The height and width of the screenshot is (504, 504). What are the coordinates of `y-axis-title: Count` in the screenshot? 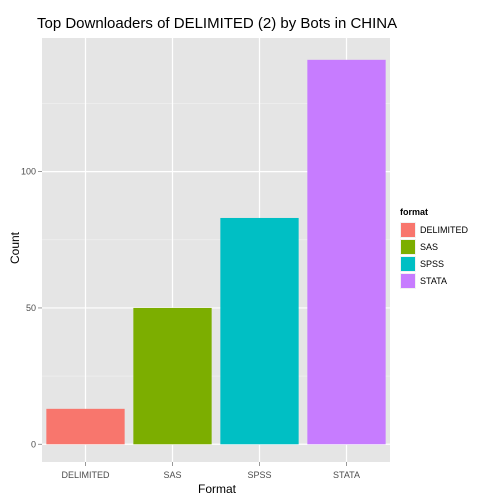 It's located at (15, 247).